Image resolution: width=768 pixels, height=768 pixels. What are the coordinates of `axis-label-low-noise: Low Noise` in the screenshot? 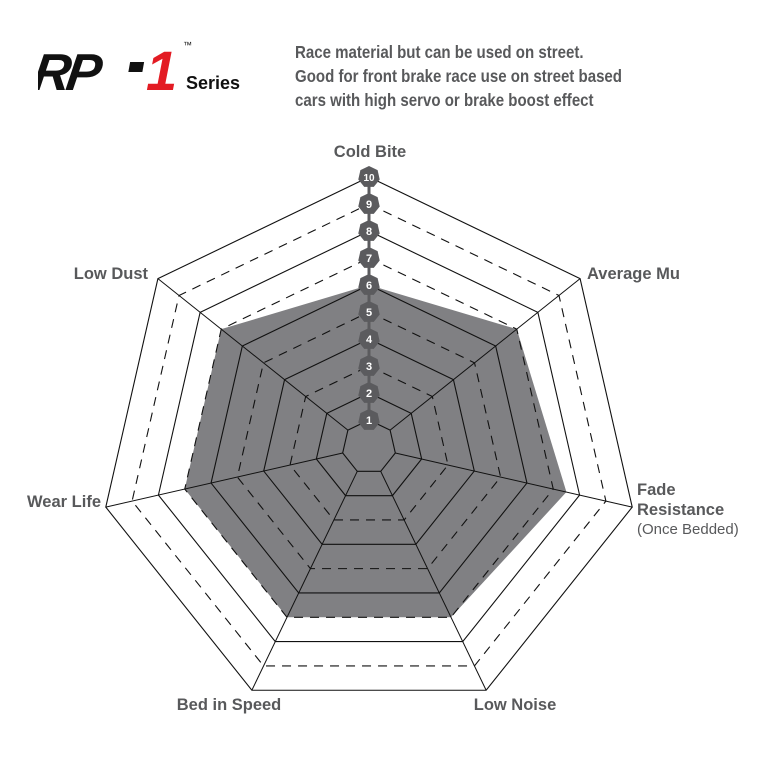 It's located at (515, 705).